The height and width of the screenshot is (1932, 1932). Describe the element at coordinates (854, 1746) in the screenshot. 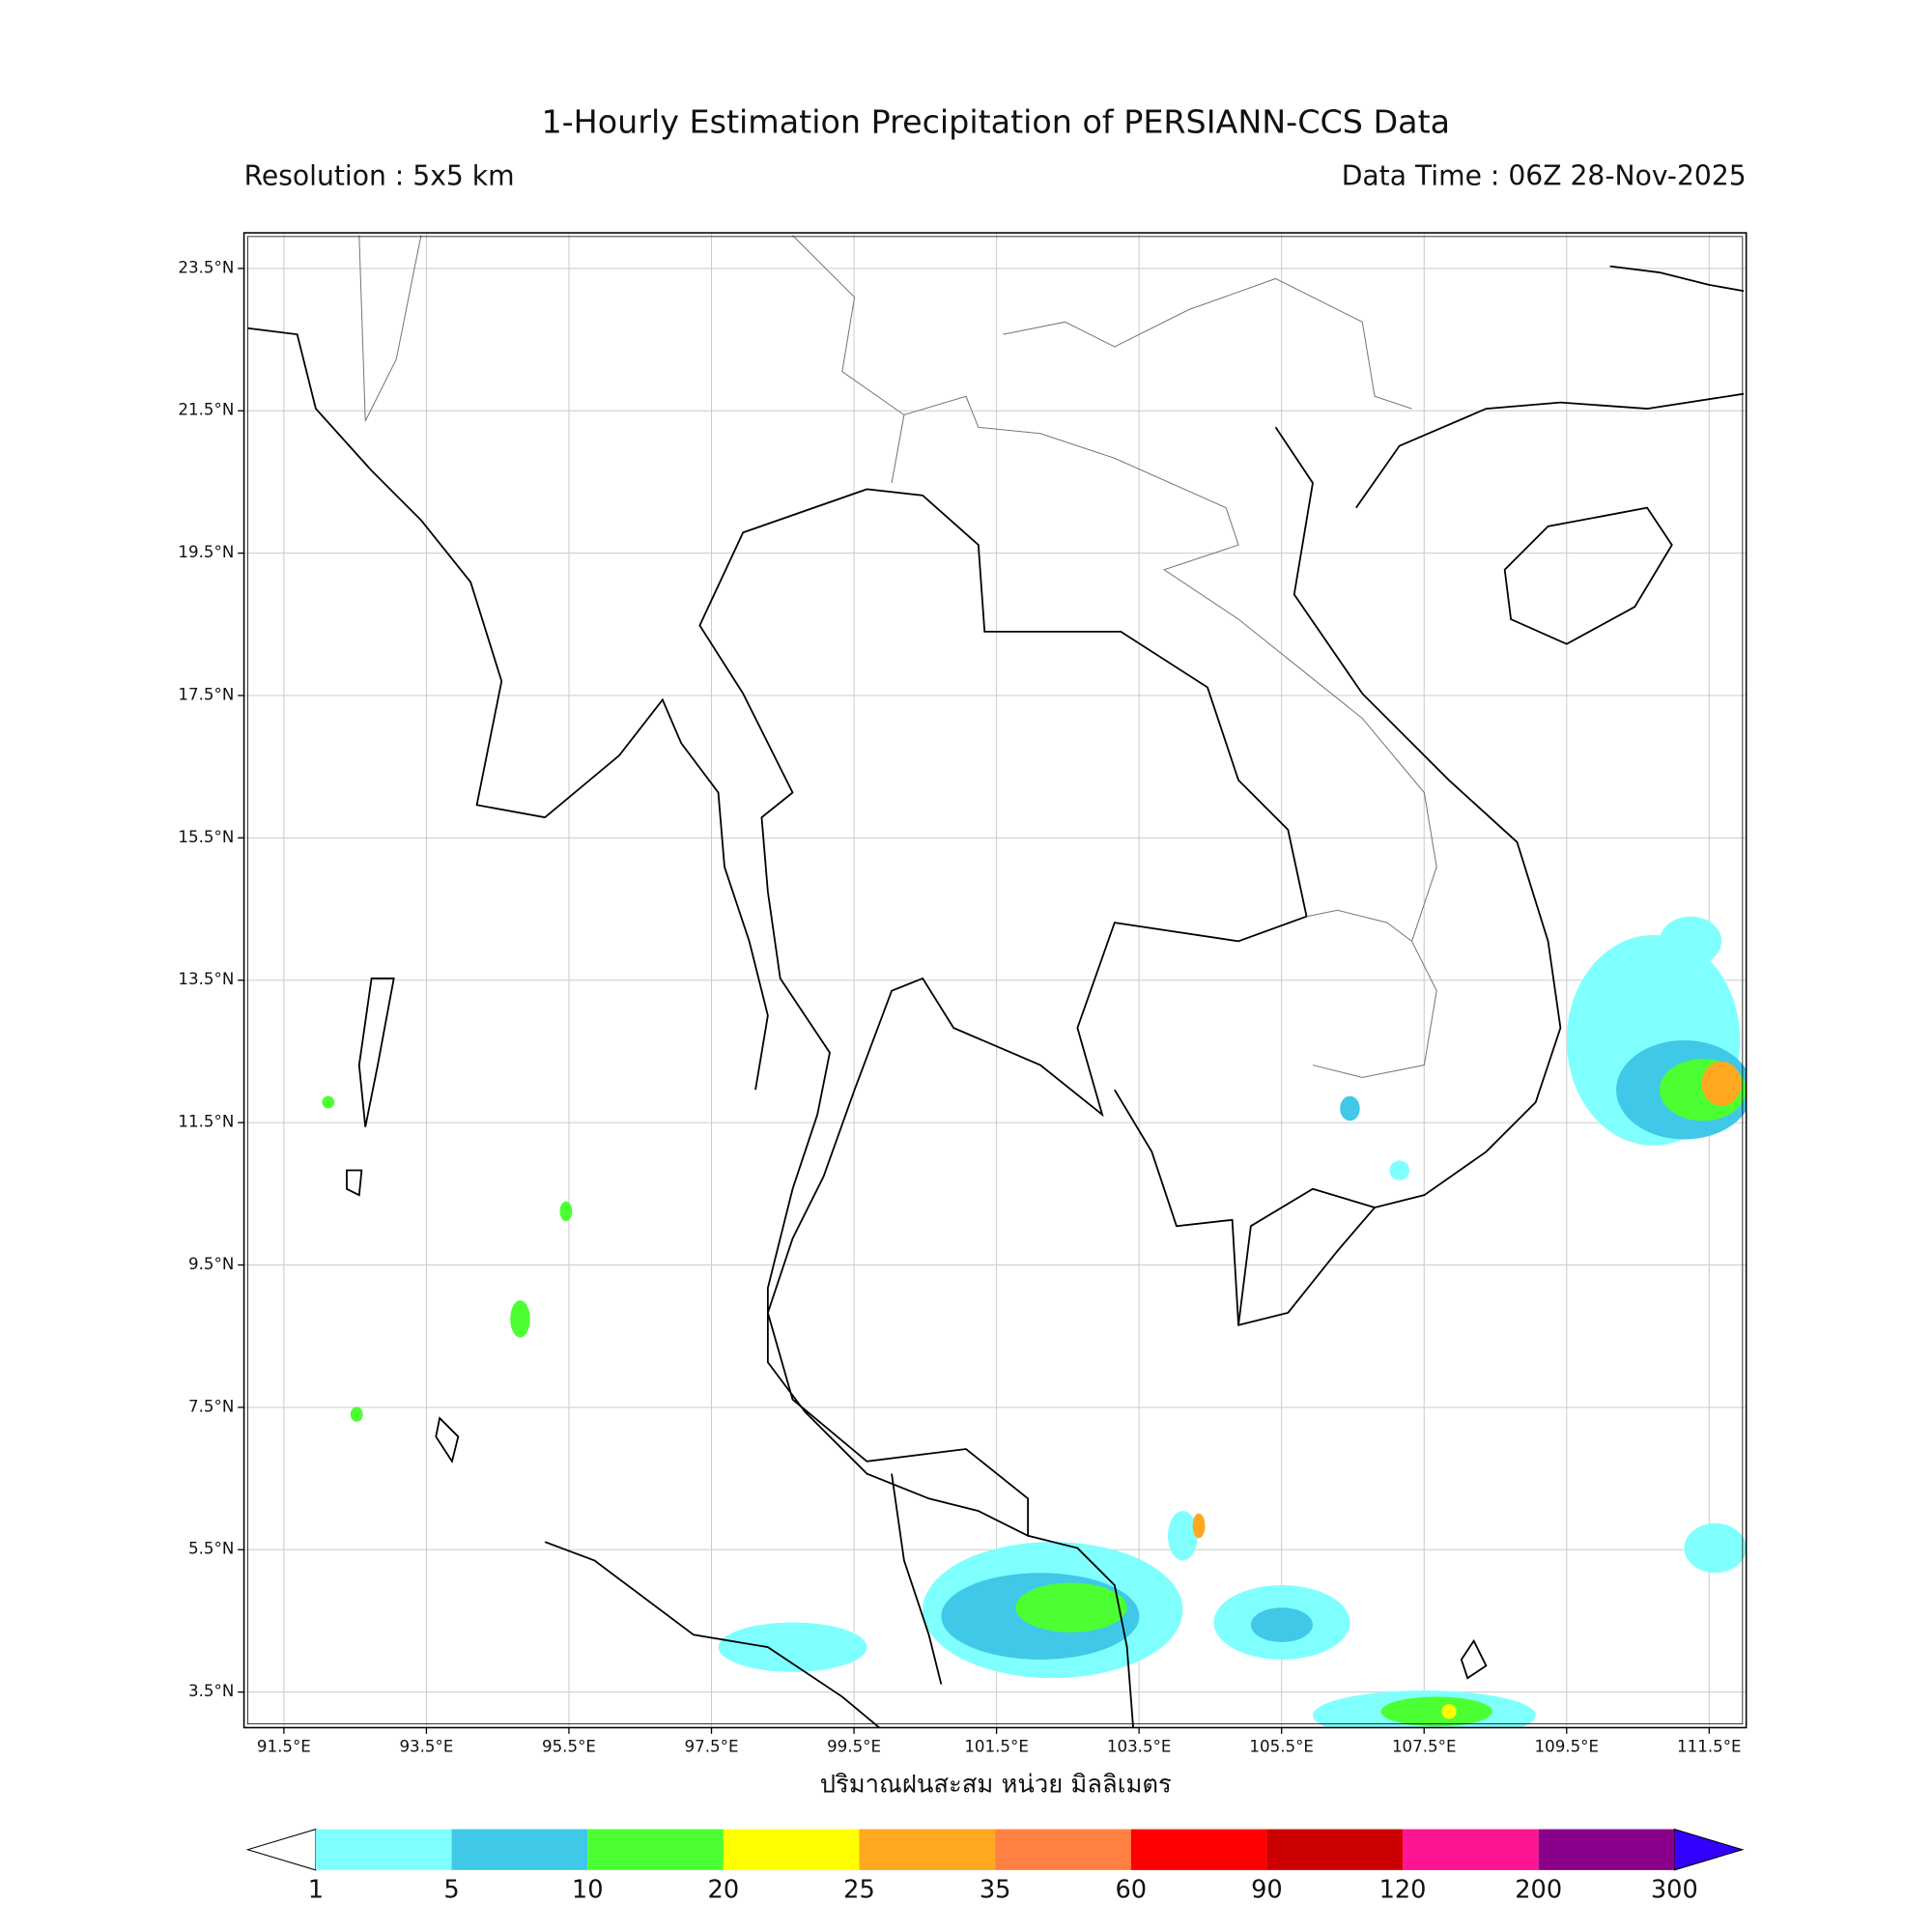

I see `x-tick-label: 99.5°E` at that location.